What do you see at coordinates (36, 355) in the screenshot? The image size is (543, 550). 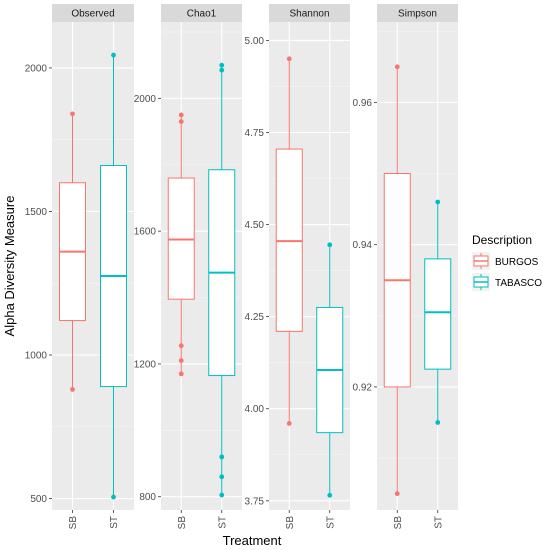 I see `y-tick-label: 1000` at bounding box center [36, 355].